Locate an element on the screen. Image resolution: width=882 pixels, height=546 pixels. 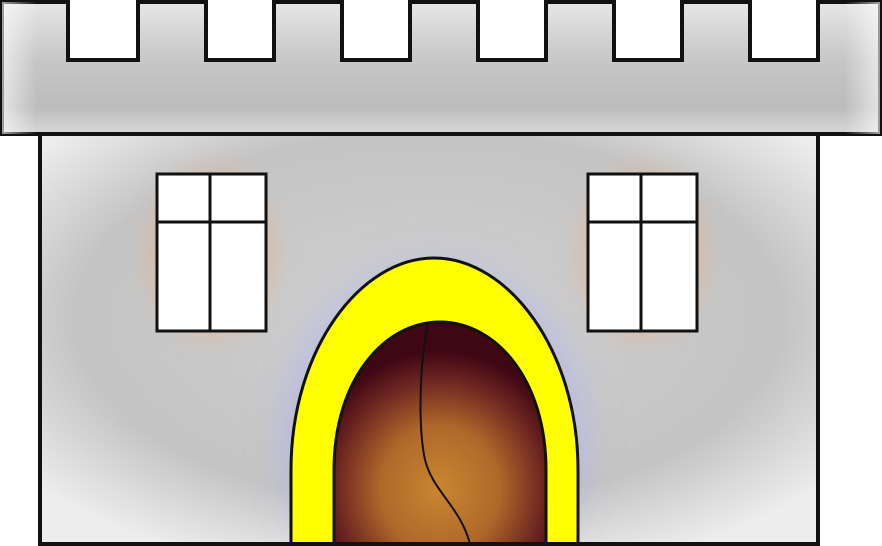
wooden-door is located at coordinates (440, 433).